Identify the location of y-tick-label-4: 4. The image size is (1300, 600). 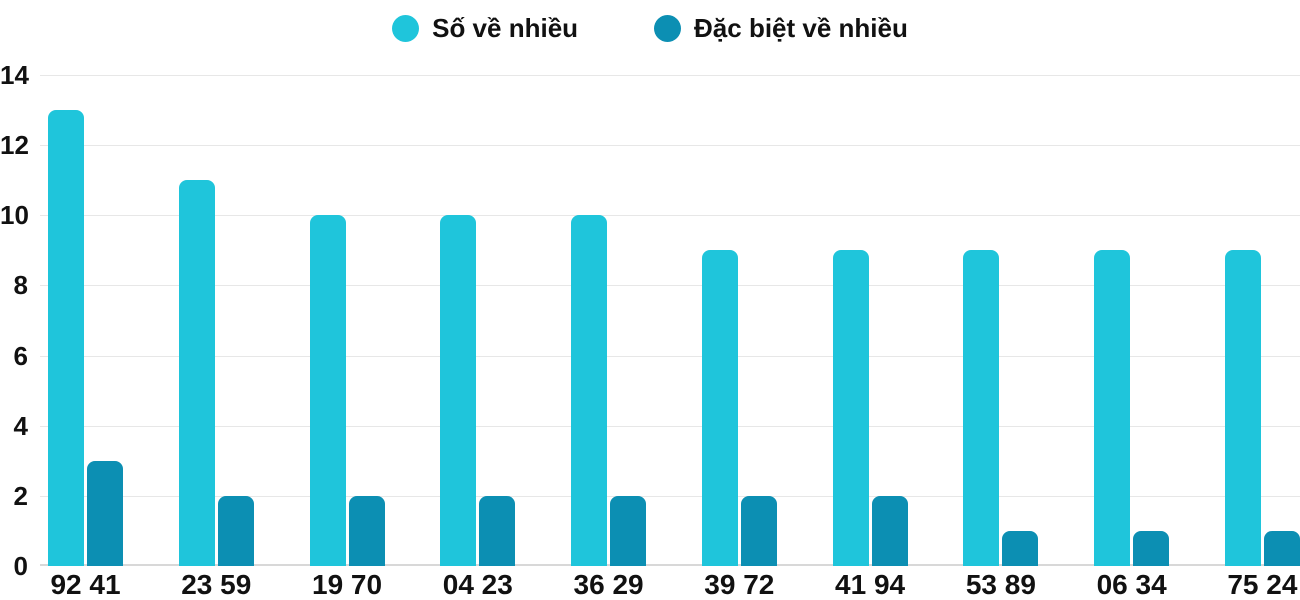
(20, 425).